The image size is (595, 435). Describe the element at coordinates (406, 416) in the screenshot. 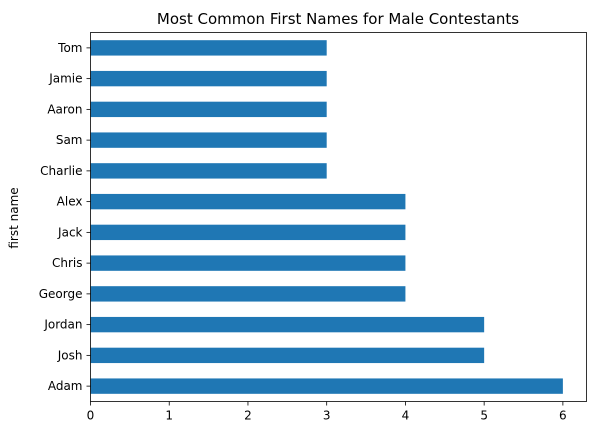

I see `x-tick-label: 4` at that location.